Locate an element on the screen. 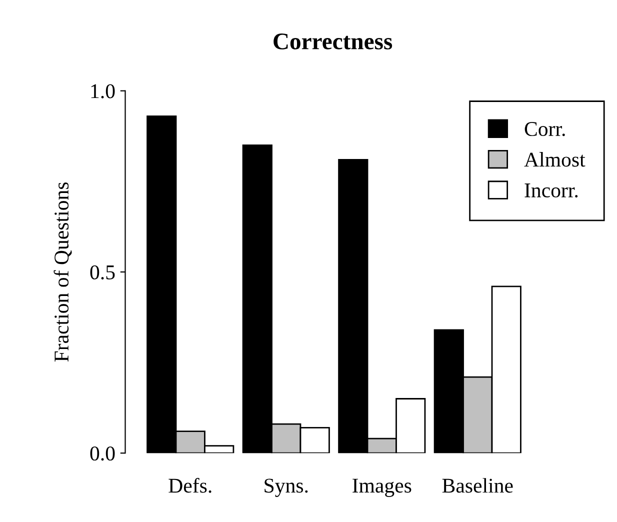  y-tick-label: 0.5 is located at coordinates (102, 272).